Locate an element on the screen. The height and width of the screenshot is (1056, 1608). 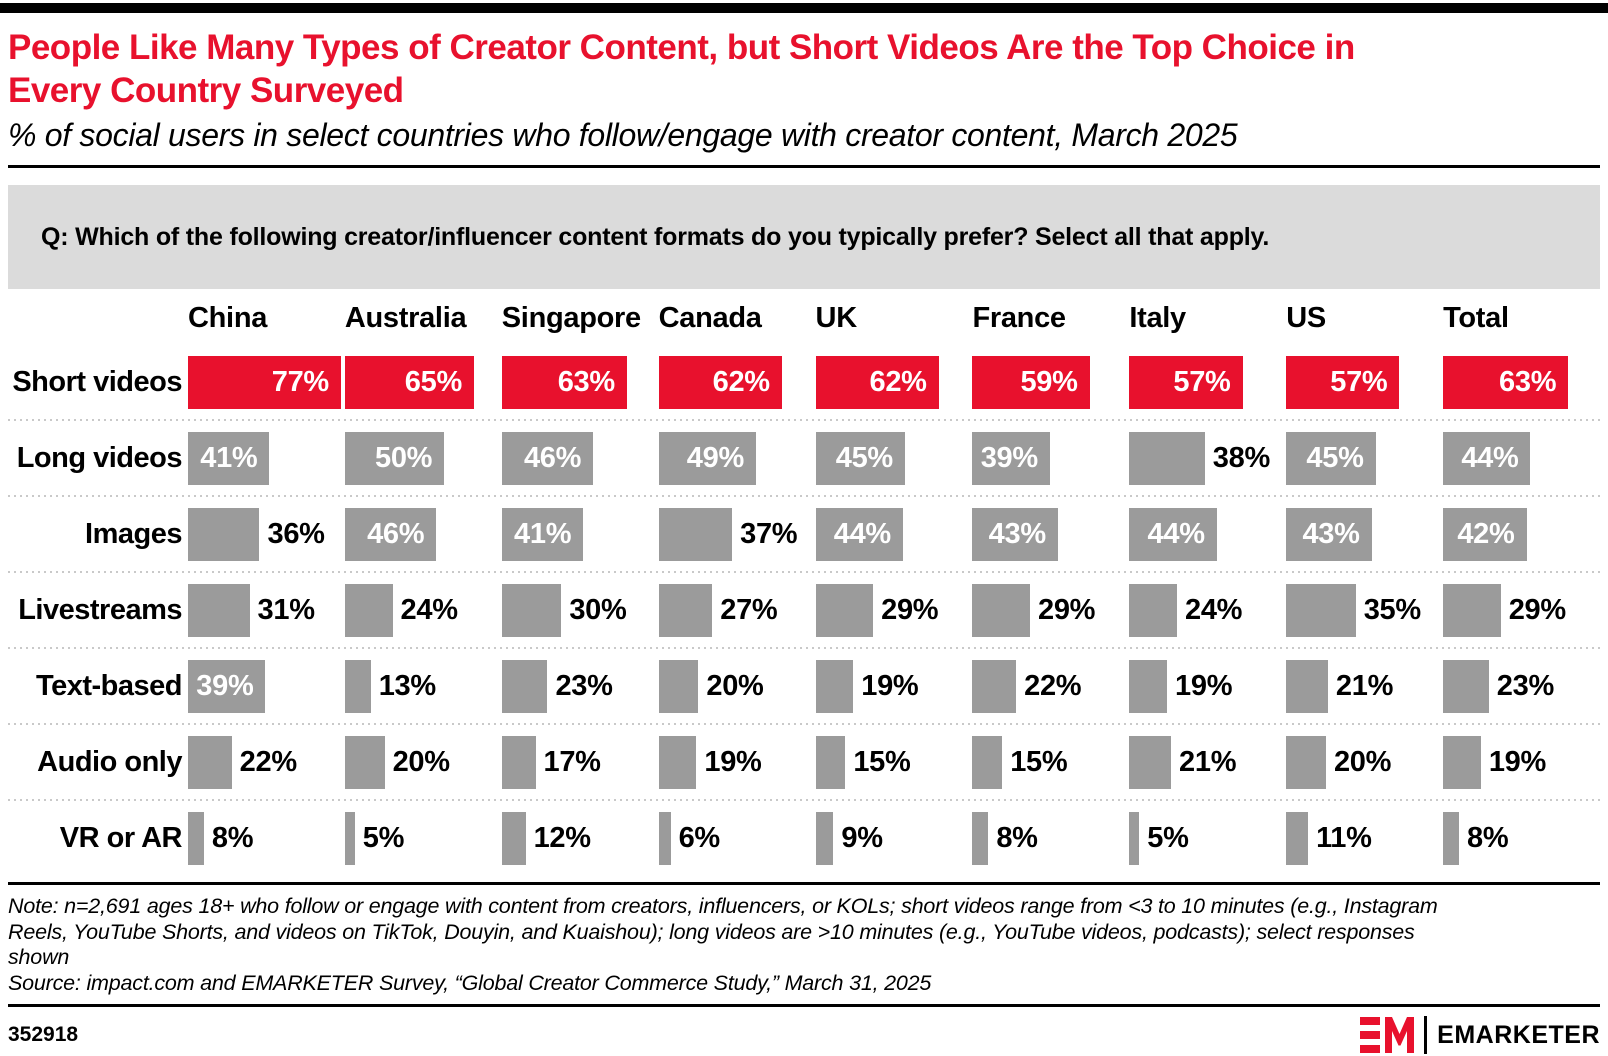
bar-cell-total: 44% is located at coordinates (1521, 458).